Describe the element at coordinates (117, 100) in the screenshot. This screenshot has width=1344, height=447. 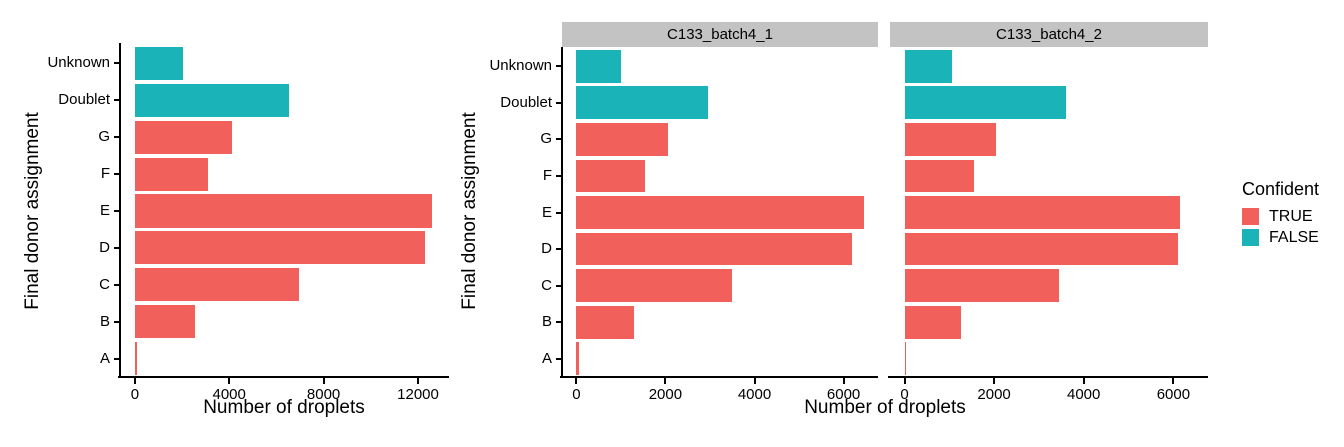
I see `fig1-y-tick-doublet` at that location.